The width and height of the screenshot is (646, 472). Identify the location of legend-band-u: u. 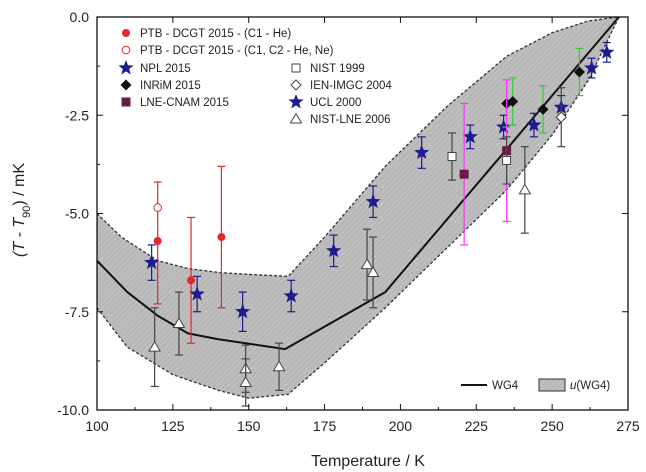
(573, 386).